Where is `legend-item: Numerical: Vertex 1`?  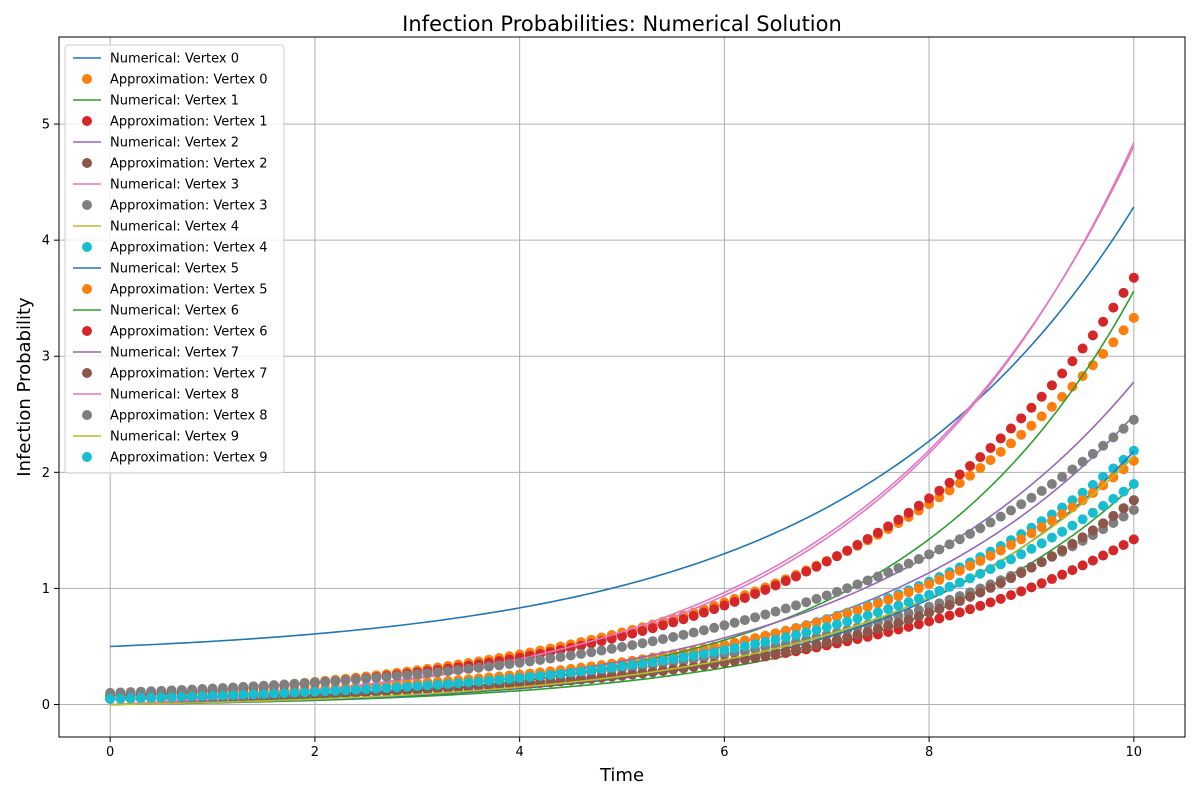 legend-item: Numerical: Vertex 1 is located at coordinates (156, 101).